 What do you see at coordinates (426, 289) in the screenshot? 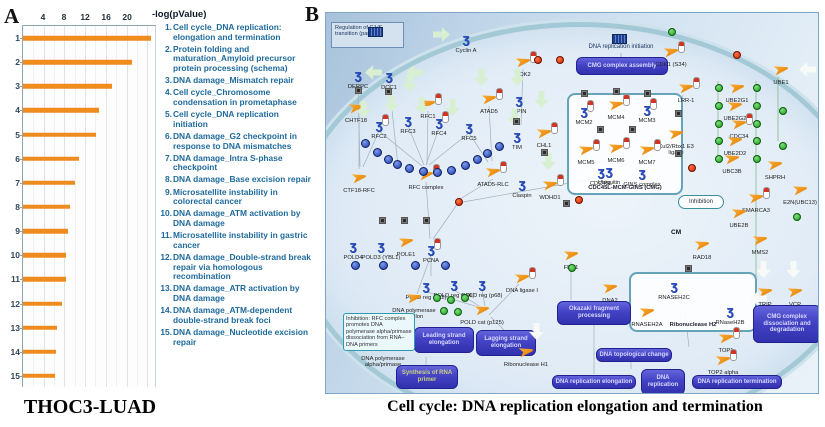
I see `node-pold-reg-p12-: ʒ POLD reg (p12)` at bounding box center [426, 289].